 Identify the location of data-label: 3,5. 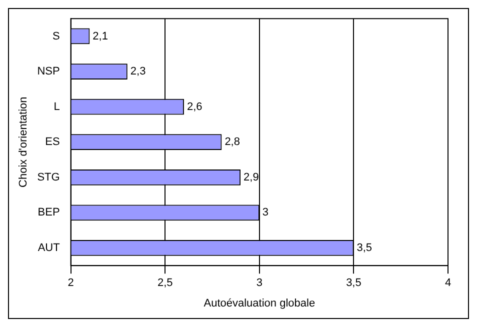
(364, 248).